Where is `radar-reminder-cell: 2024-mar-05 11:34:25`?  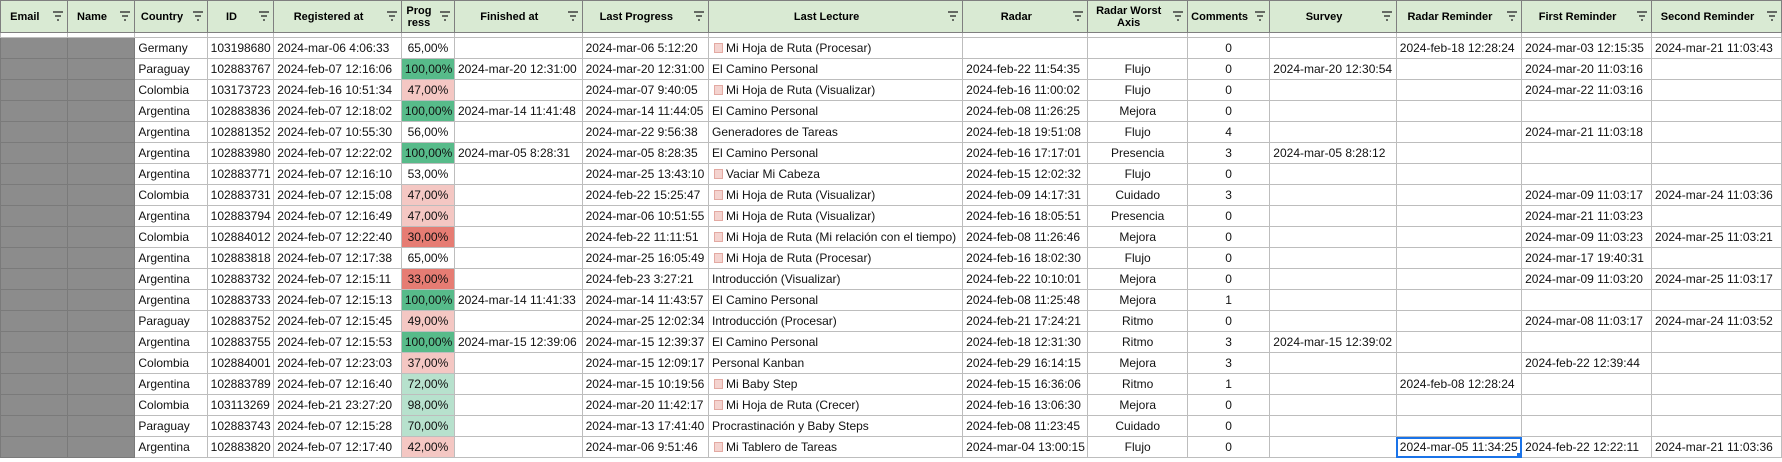 radar-reminder-cell: 2024-mar-05 11:34:25 is located at coordinates (1459, 447).